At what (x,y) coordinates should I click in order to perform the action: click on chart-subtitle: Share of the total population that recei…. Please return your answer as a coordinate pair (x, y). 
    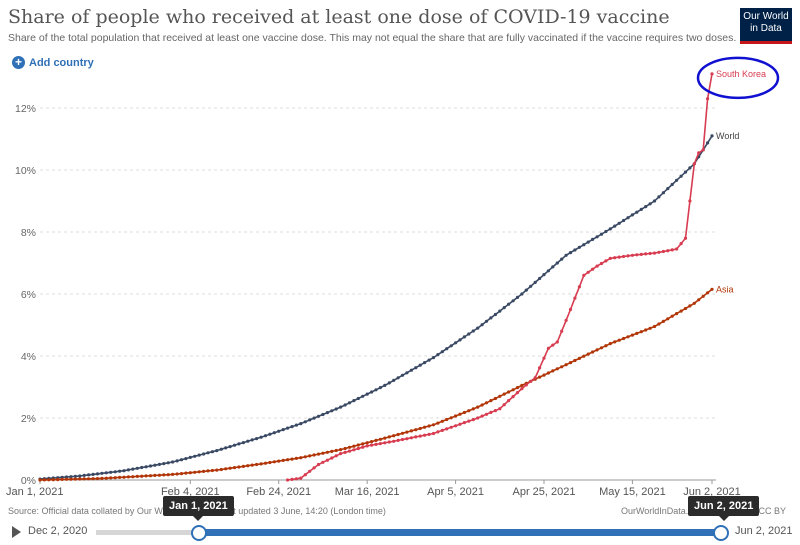
    Looking at the image, I should click on (372, 38).